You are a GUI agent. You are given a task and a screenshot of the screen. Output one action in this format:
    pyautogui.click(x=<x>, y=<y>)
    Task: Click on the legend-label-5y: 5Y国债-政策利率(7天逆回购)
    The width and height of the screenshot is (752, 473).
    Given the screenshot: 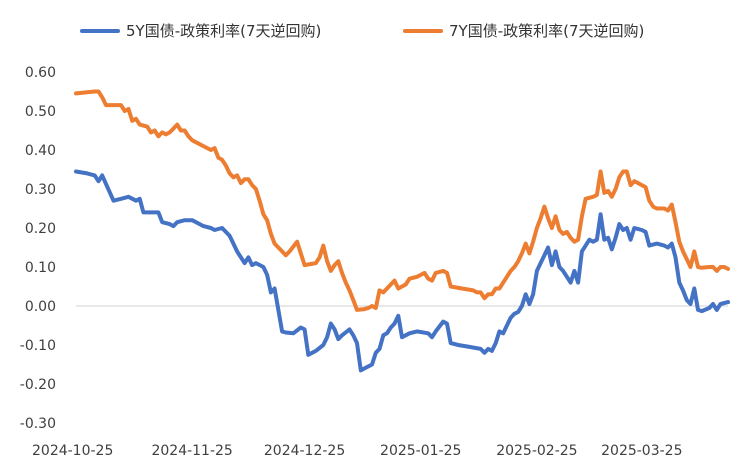 What is the action you would take?
    pyautogui.click(x=224, y=31)
    